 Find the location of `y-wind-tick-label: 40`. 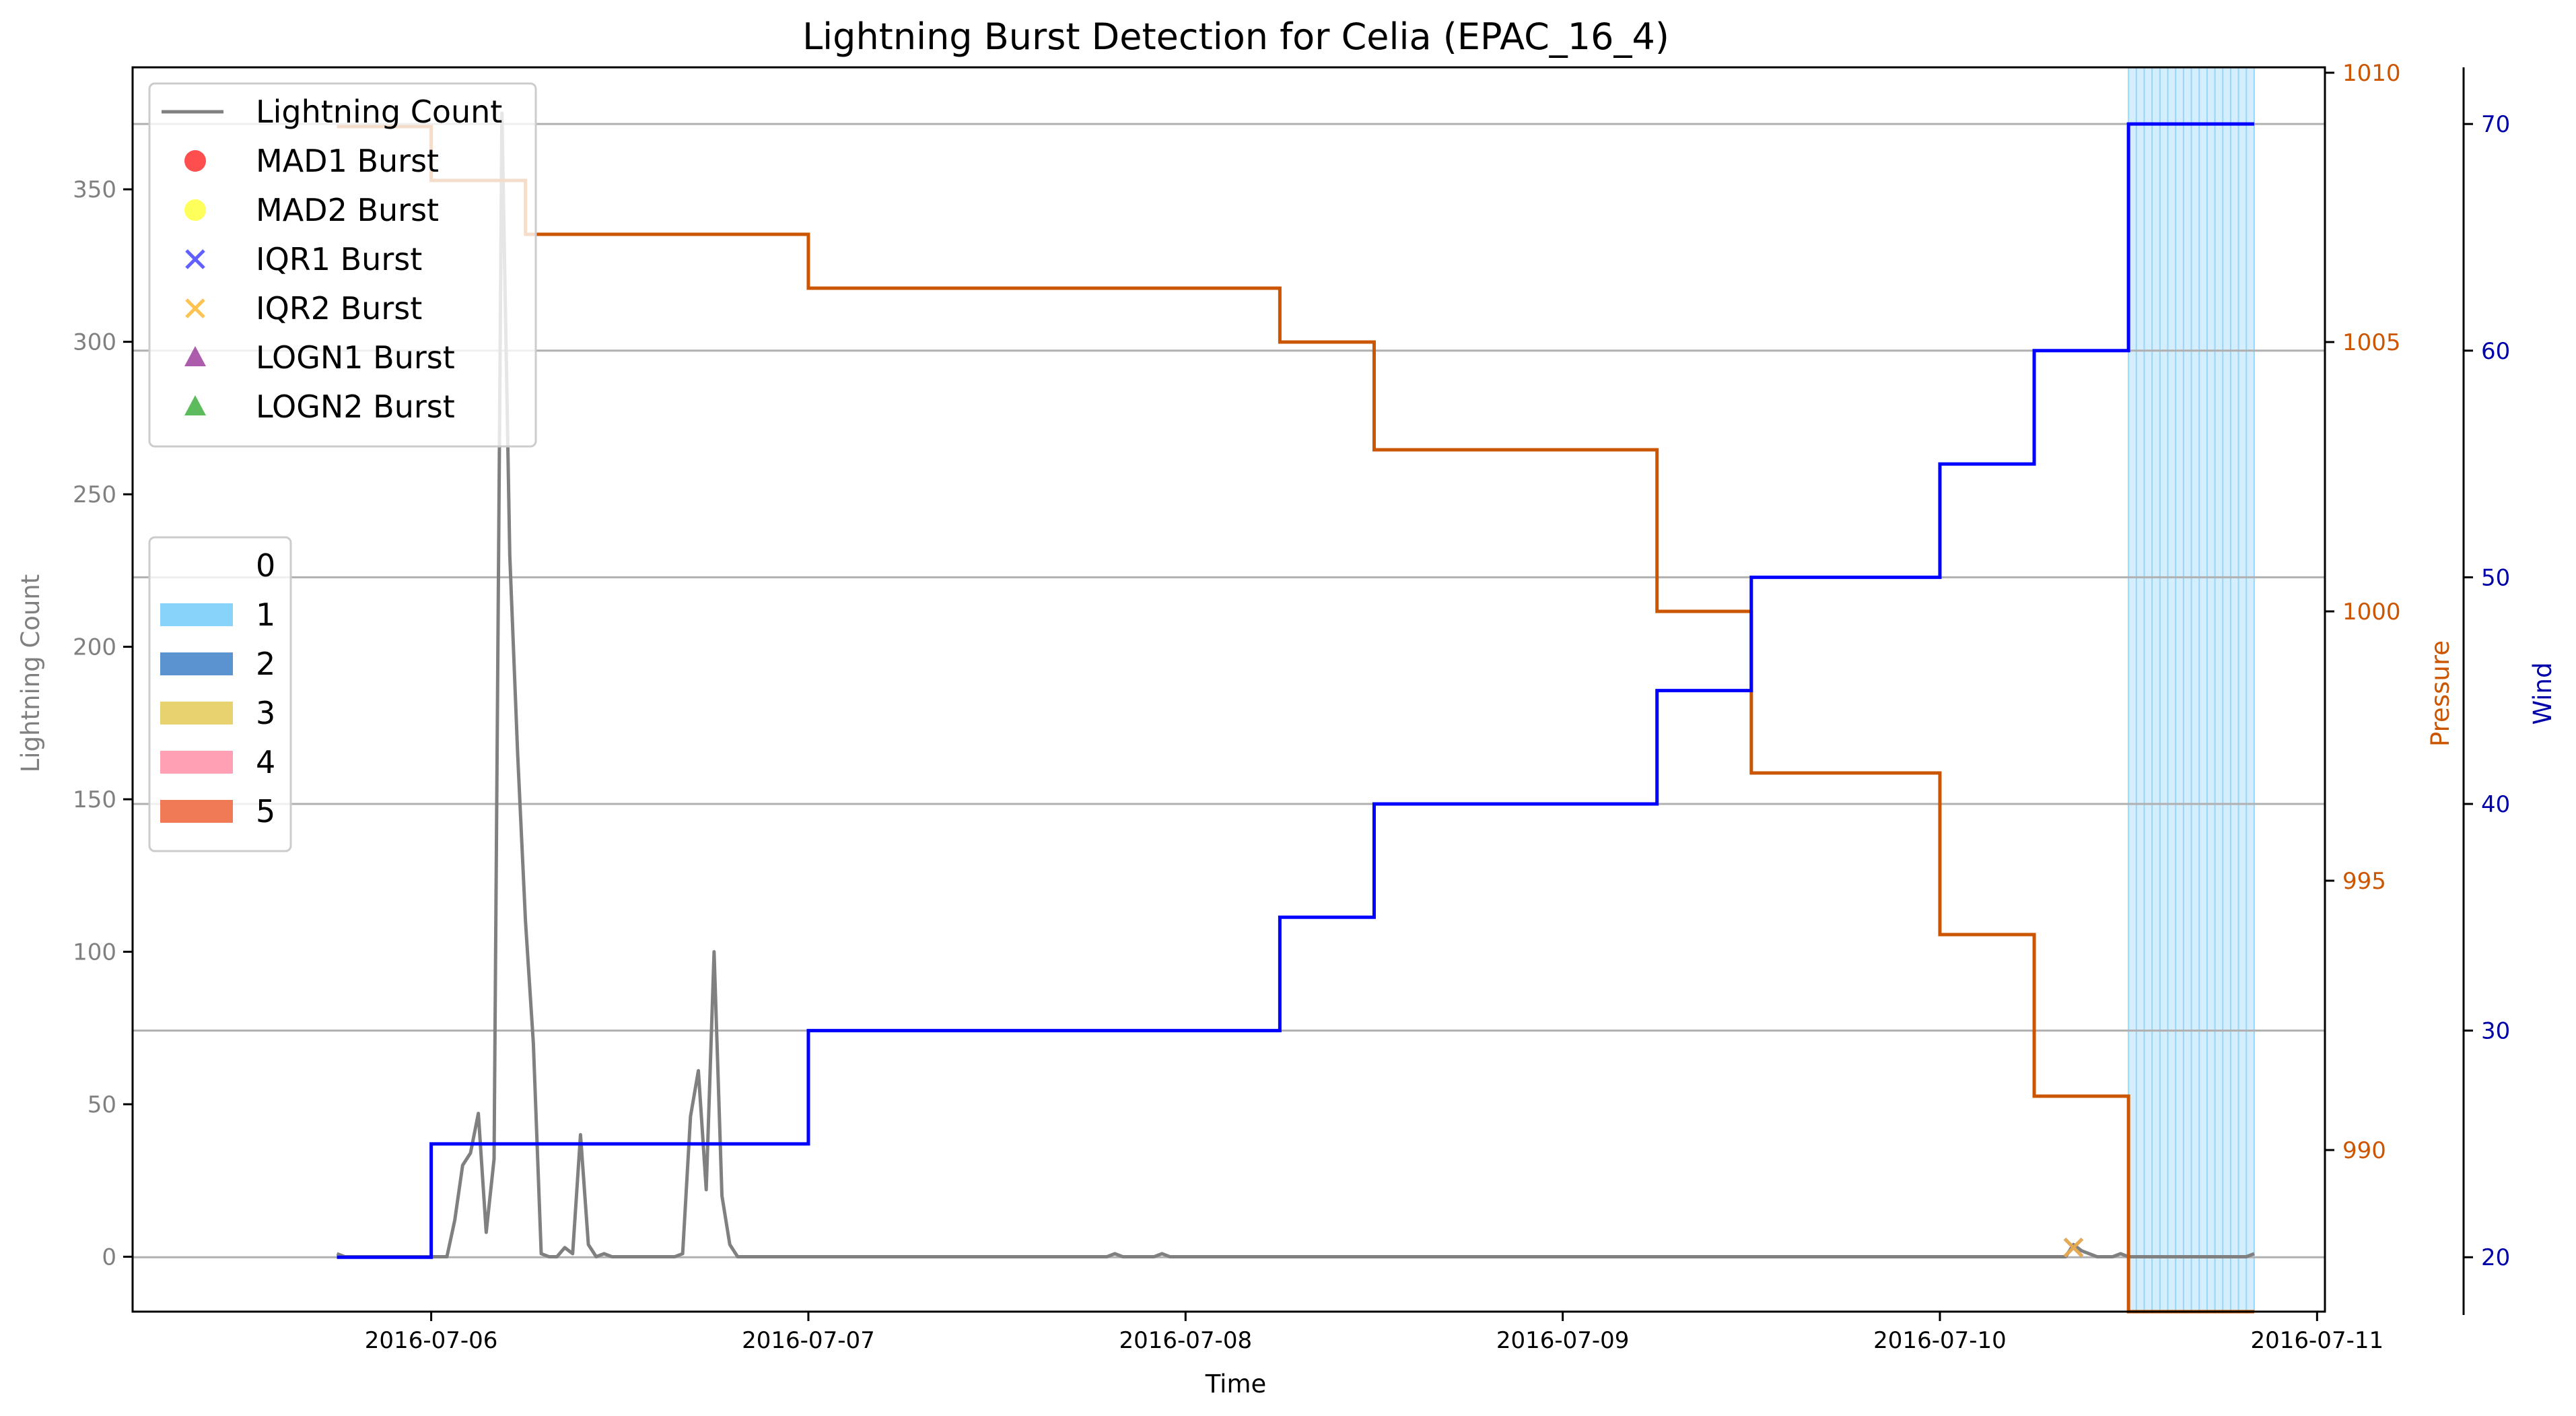

y-wind-tick-label: 40 is located at coordinates (2495, 804).